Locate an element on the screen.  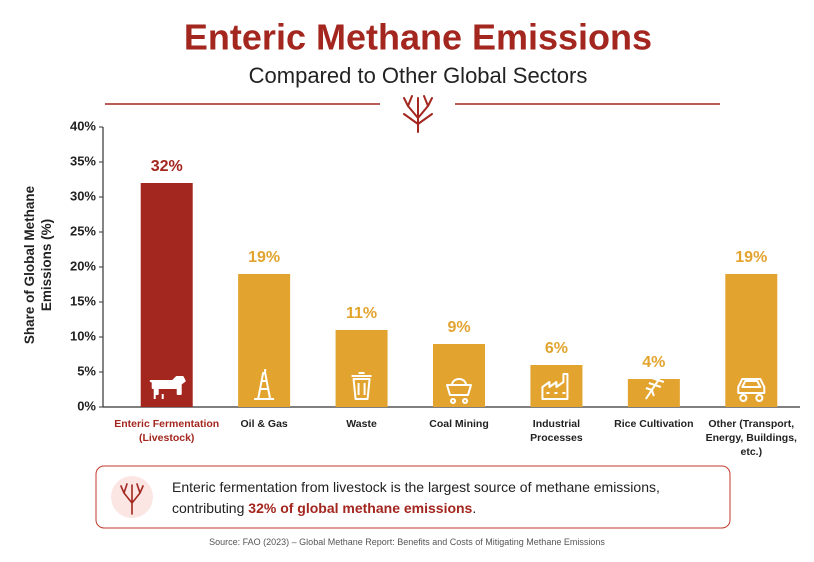
callout-tail: . is located at coordinates (474, 508).